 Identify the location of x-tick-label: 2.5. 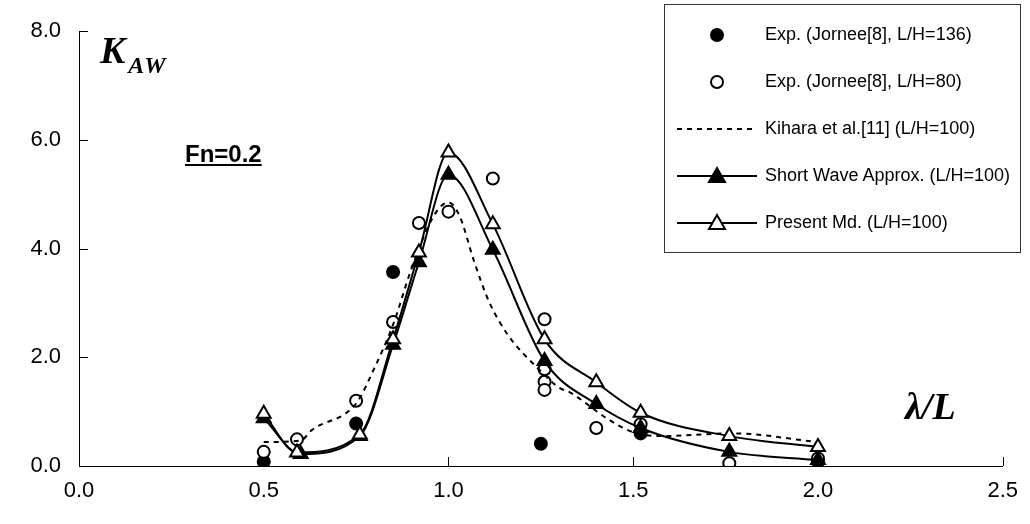
(1003, 490).